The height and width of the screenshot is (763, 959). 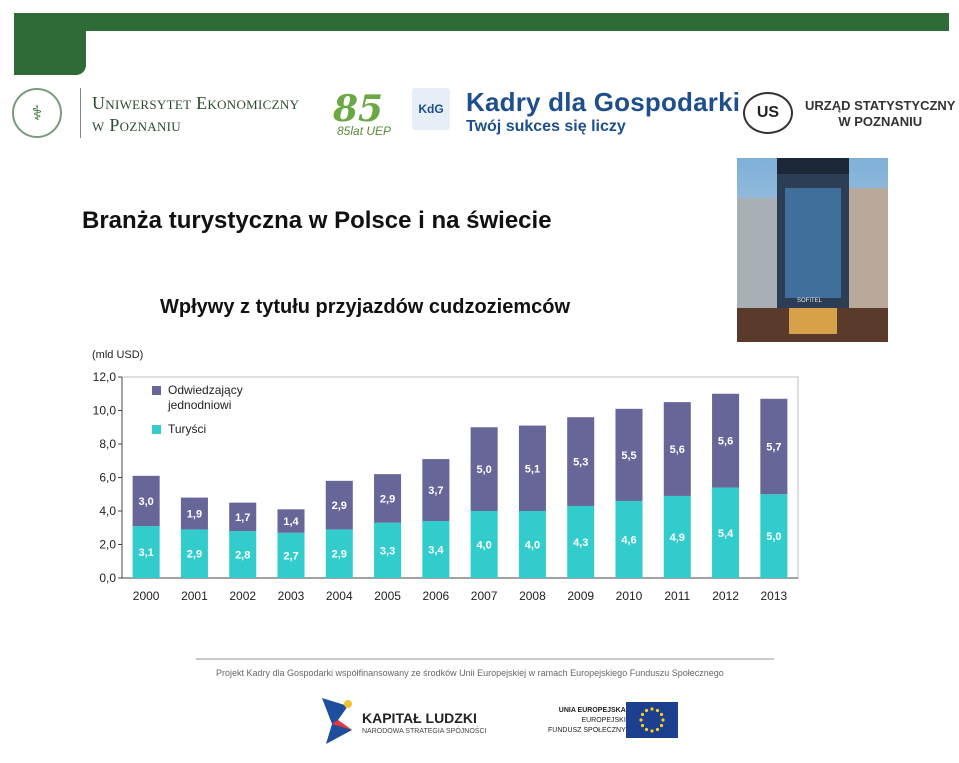 What do you see at coordinates (592, 710) in the screenshot?
I see `eu-line1: UNIA EUROPEJSKA` at bounding box center [592, 710].